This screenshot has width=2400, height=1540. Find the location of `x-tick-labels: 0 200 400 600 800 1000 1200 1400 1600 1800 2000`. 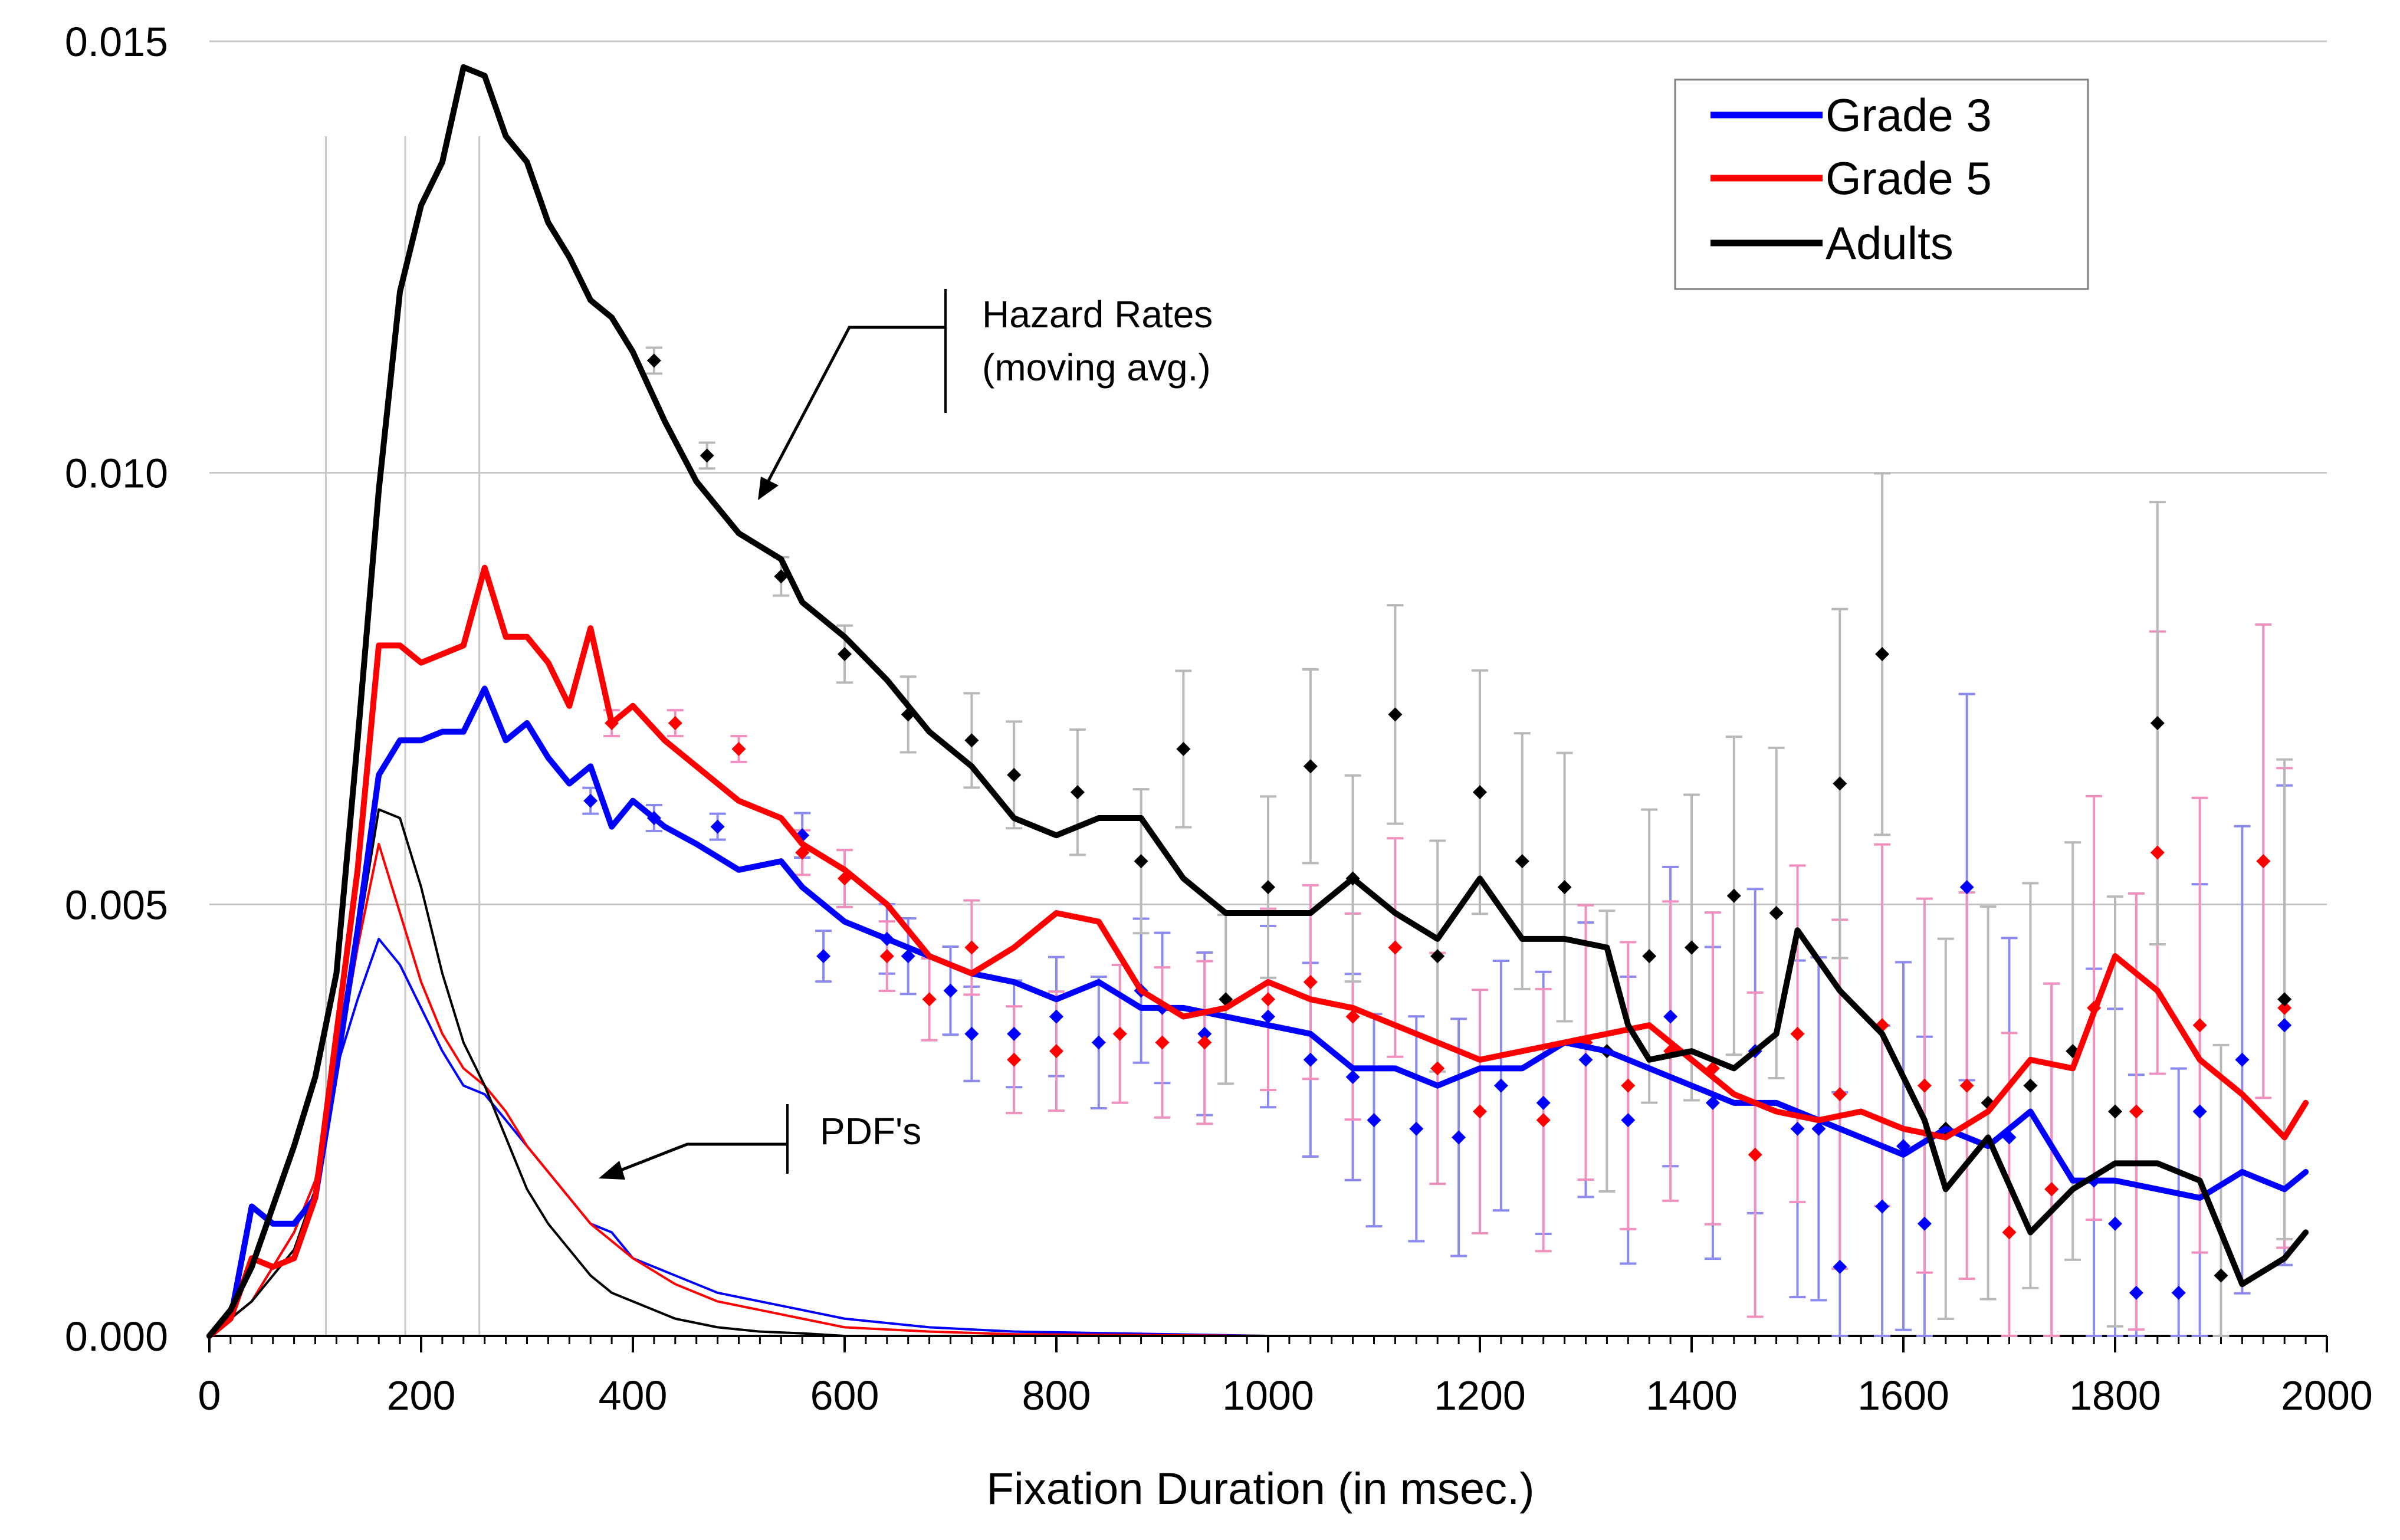

x-tick-labels: 0 200 400 600 800 1000 1200 1400 1600 1800 2000 is located at coordinates (1285, 1395).